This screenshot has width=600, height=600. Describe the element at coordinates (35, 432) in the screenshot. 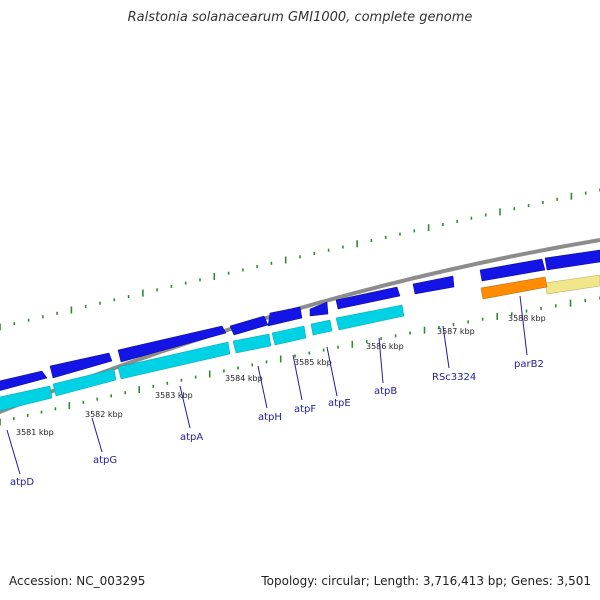

I see `scale-label: 3581 kbp` at that location.